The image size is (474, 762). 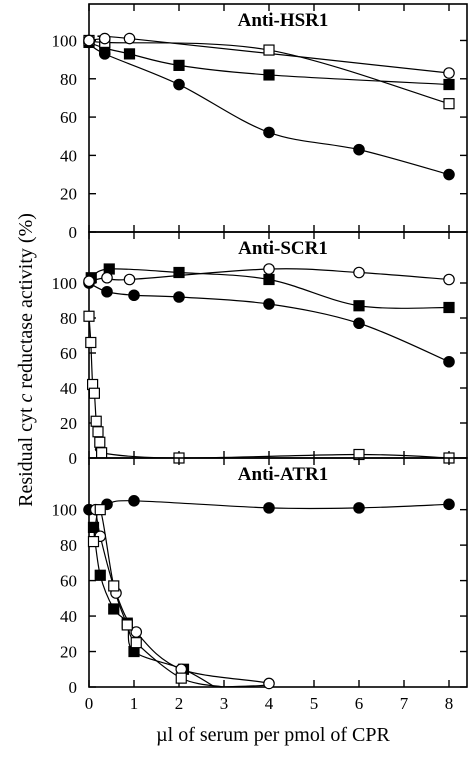 What do you see at coordinates (89, 703) in the screenshot?
I see `x-tick-label: 0` at bounding box center [89, 703].